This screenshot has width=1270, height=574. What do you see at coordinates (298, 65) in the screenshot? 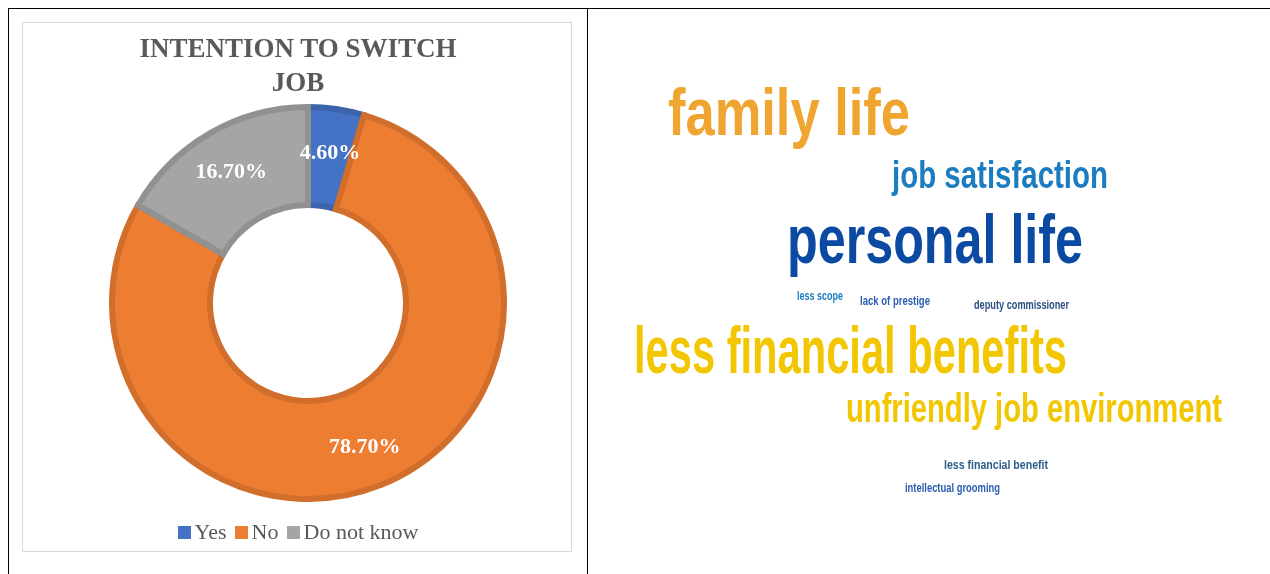
I see `chart-title: INTENTION TO SWITCH JOB` at bounding box center [298, 65].